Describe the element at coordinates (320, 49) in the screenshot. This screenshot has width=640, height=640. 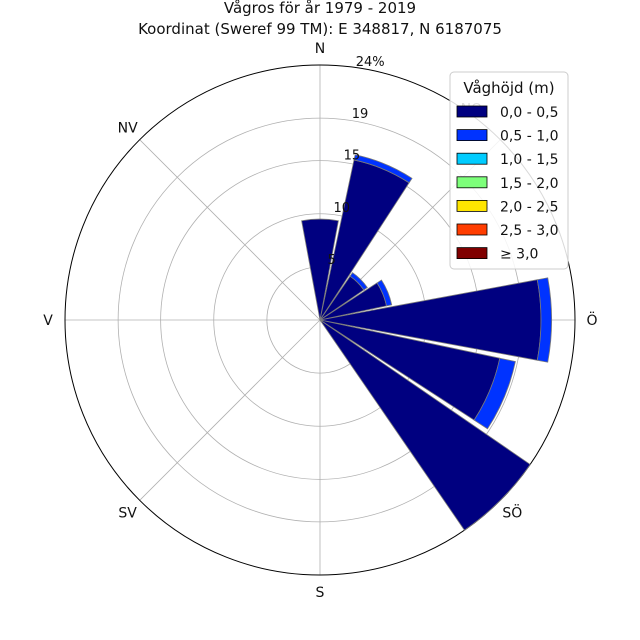
I see `direction-label-0: N` at that location.